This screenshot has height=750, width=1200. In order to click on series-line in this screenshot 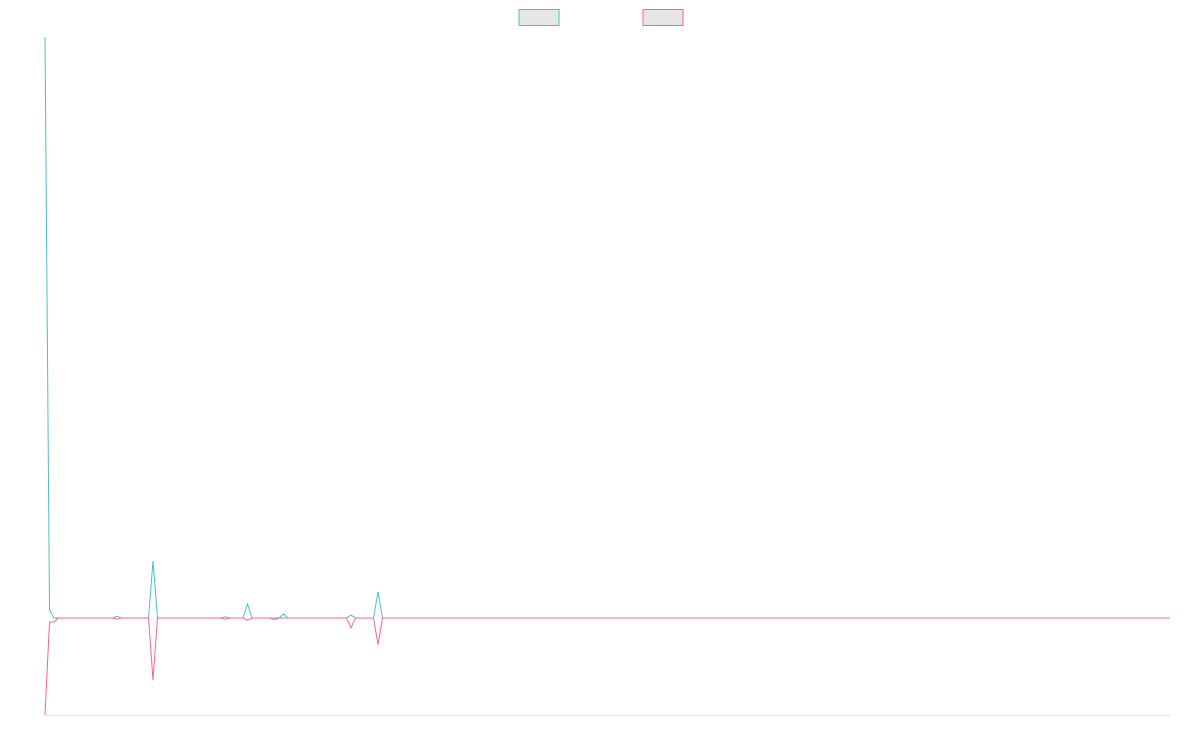, I will do `click(607, 666)`.